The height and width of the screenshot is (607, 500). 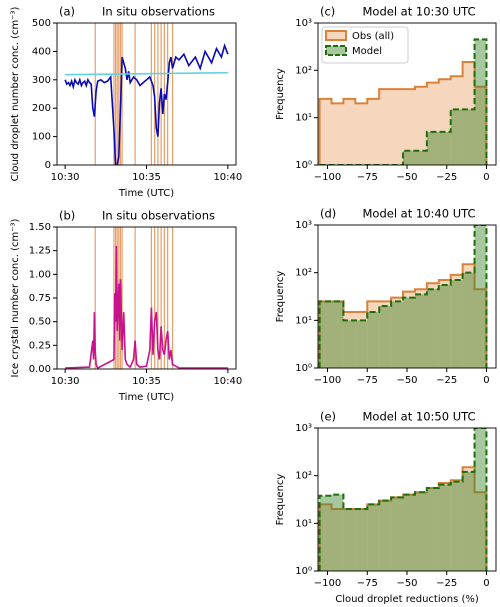 What do you see at coordinates (486, 583) in the screenshot?
I see `x-tick-label: 0` at bounding box center [486, 583].